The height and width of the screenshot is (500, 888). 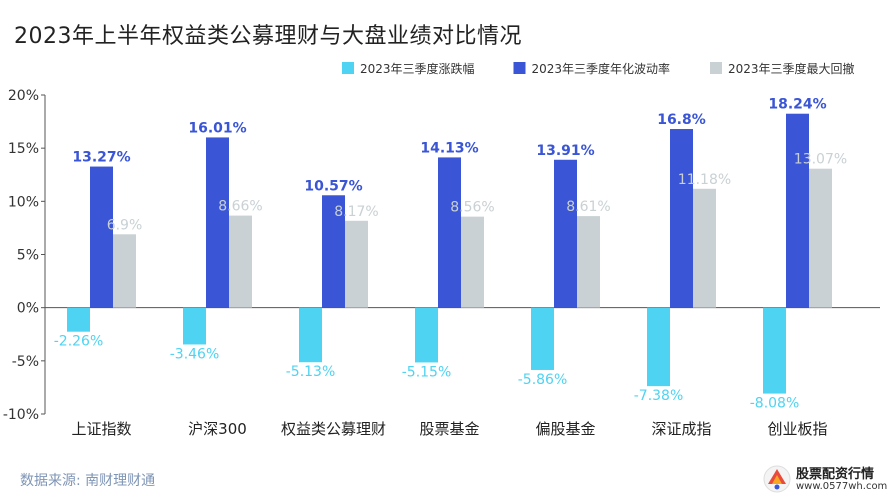 What do you see at coordinates (333, 429) in the screenshot?
I see `x-tick-label: 权益类公募理财` at bounding box center [333, 429].